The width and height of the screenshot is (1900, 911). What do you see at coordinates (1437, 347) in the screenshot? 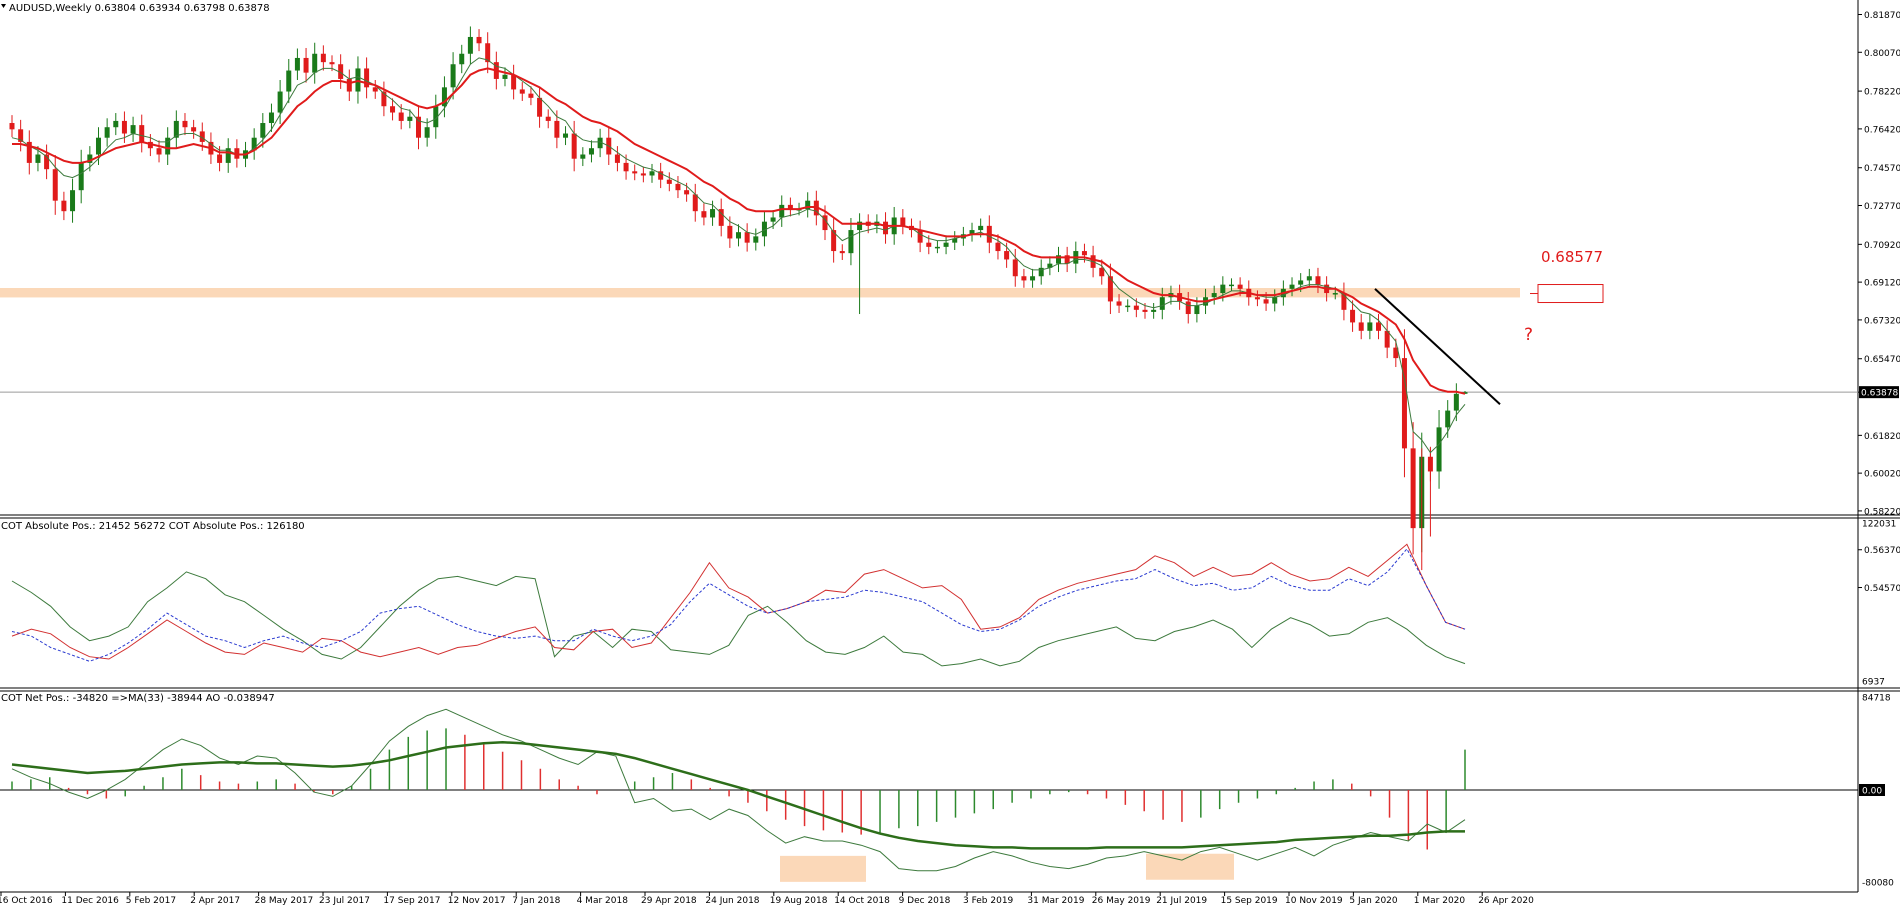
I see `trendline` at bounding box center [1437, 347].